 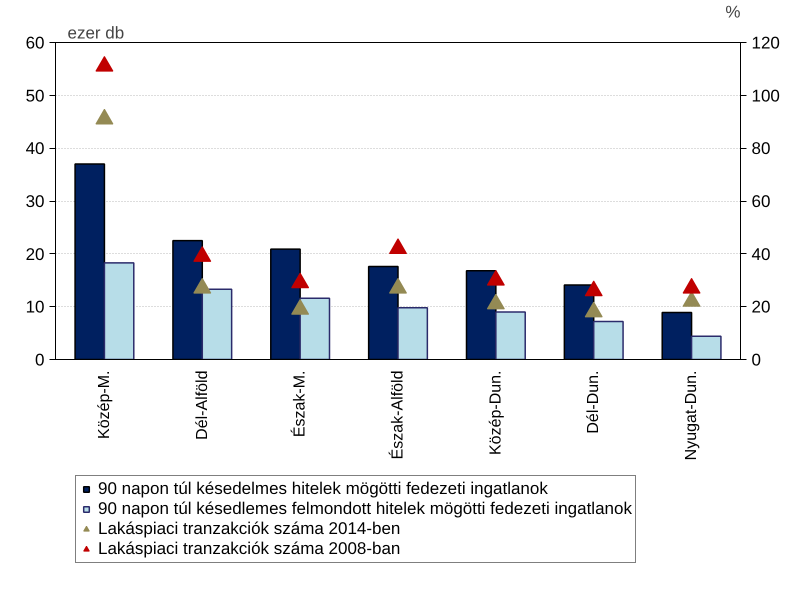 What do you see at coordinates (761, 148) in the screenshot?
I see `y2-tick-label: 80` at bounding box center [761, 148].